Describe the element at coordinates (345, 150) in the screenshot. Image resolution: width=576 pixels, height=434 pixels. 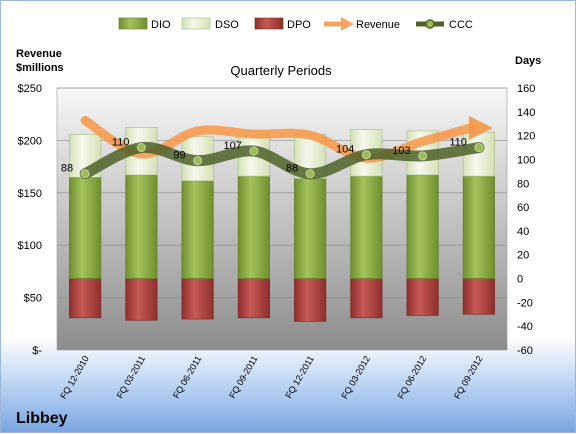
I see `ccc-value-label: 104` at that location.